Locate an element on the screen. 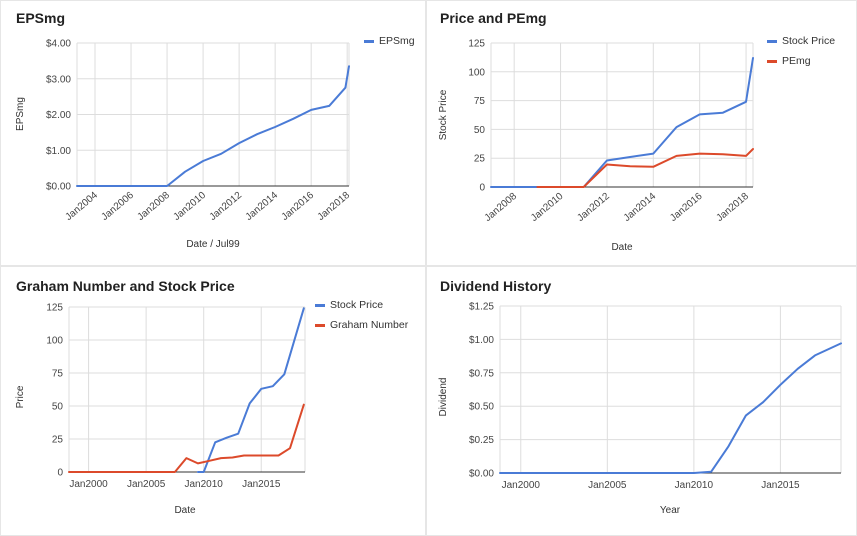 Image resolution: width=857 pixels, height=536 pixels. y-tick-label: $3.00 is located at coordinates (58, 79).